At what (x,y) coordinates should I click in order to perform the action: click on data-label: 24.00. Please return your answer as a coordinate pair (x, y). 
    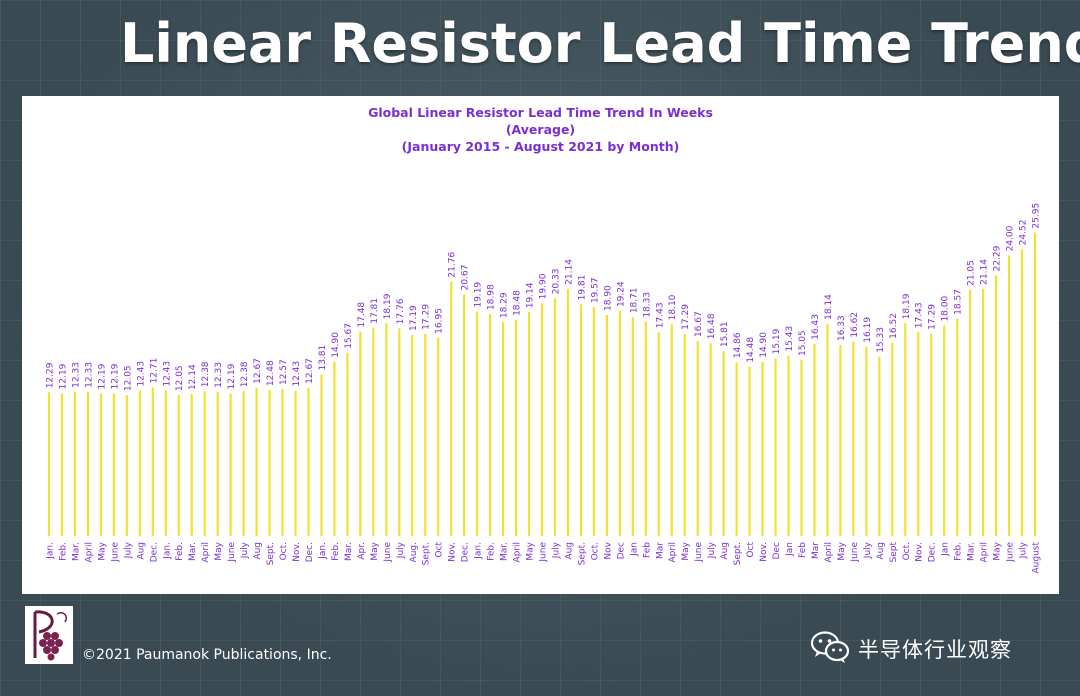
    Looking at the image, I should click on (1011, 238).